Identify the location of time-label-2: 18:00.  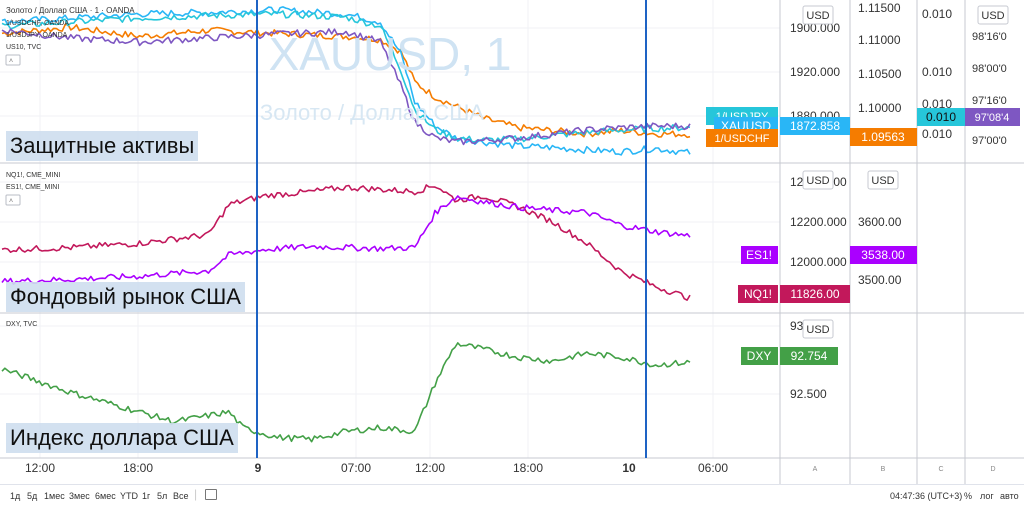
(138, 468).